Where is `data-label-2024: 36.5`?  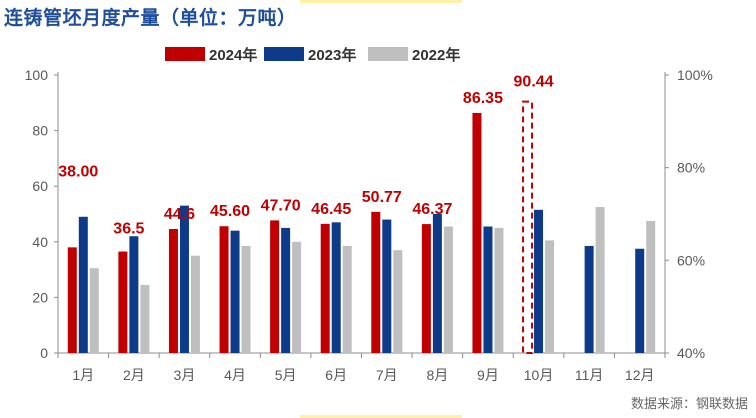
data-label-2024: 36.5 is located at coordinates (128, 229).